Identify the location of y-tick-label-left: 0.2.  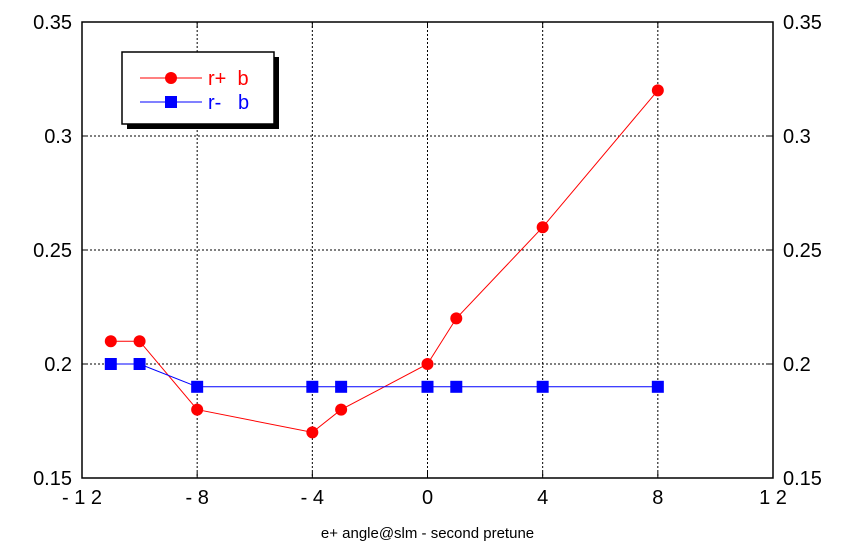
(58, 365).